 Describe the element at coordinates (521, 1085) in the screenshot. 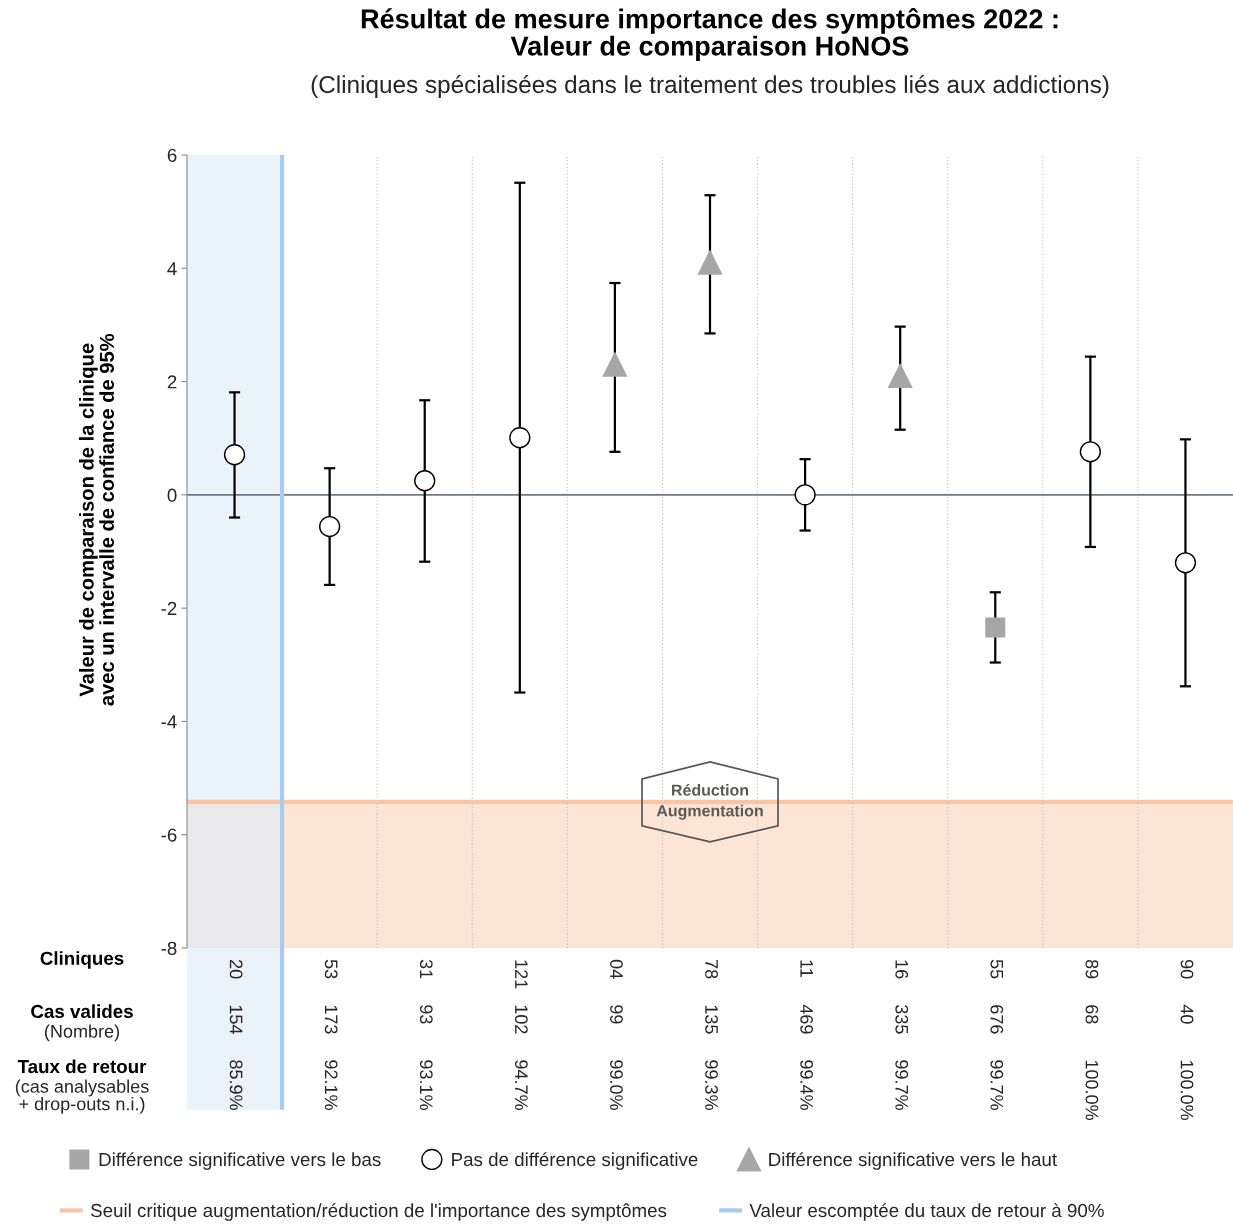

I see `text: 94.7%` at that location.